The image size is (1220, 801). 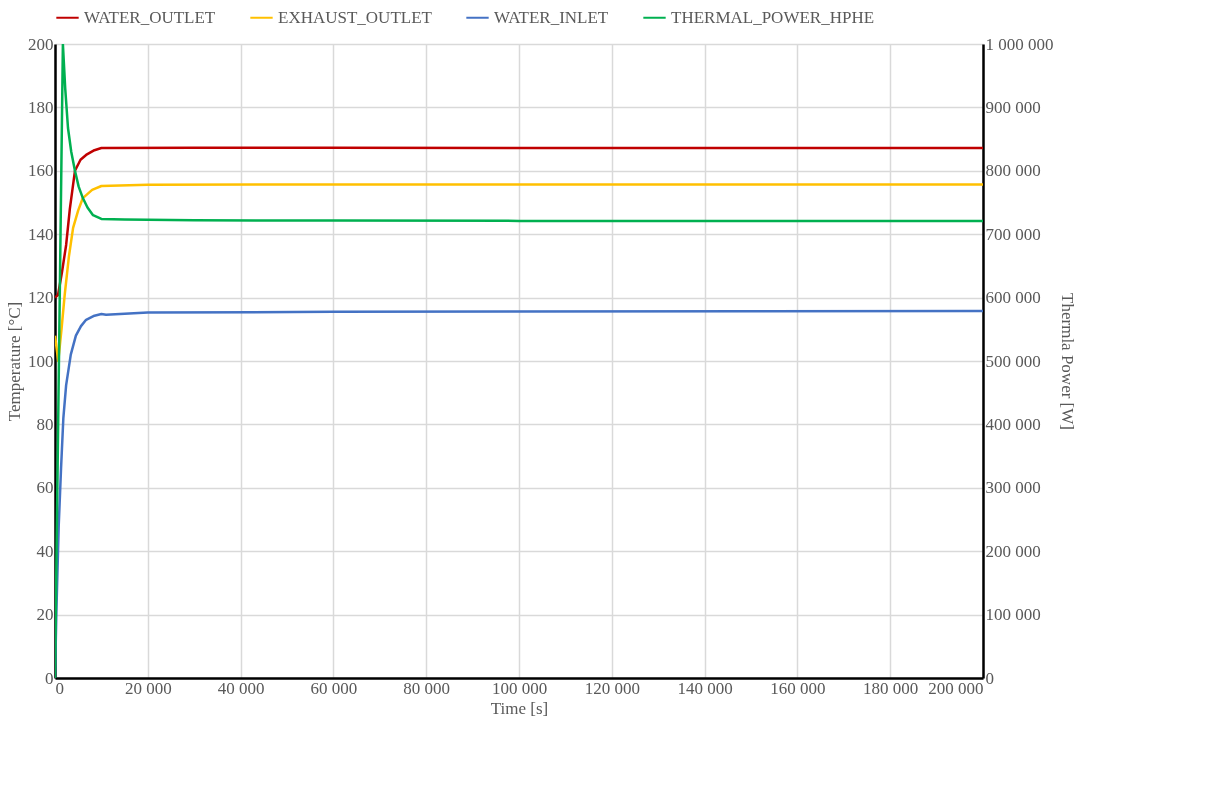 What do you see at coordinates (14, 361) in the screenshot?
I see `y-axis-title: Temperature [°C]` at bounding box center [14, 361].